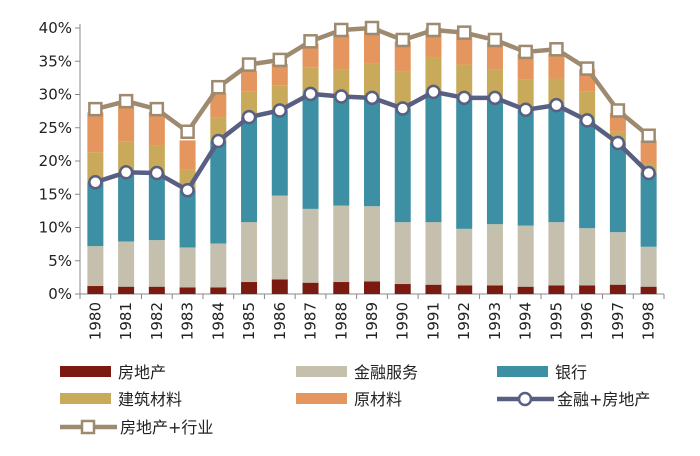 The image size is (700, 456). What do you see at coordinates (349, 399) in the screenshot?
I see `legend-item: 原材料` at bounding box center [349, 399].